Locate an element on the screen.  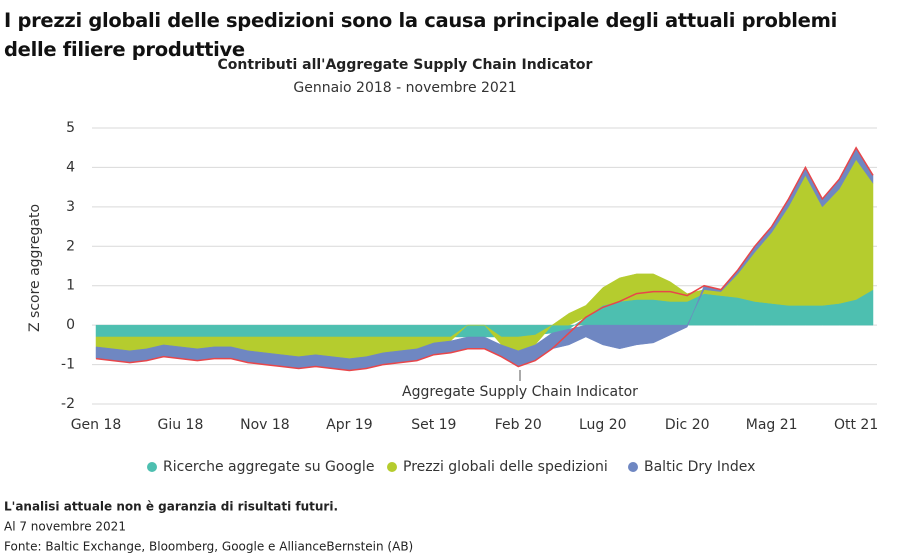
y-tick-label: 4 is located at coordinates (70, 167).